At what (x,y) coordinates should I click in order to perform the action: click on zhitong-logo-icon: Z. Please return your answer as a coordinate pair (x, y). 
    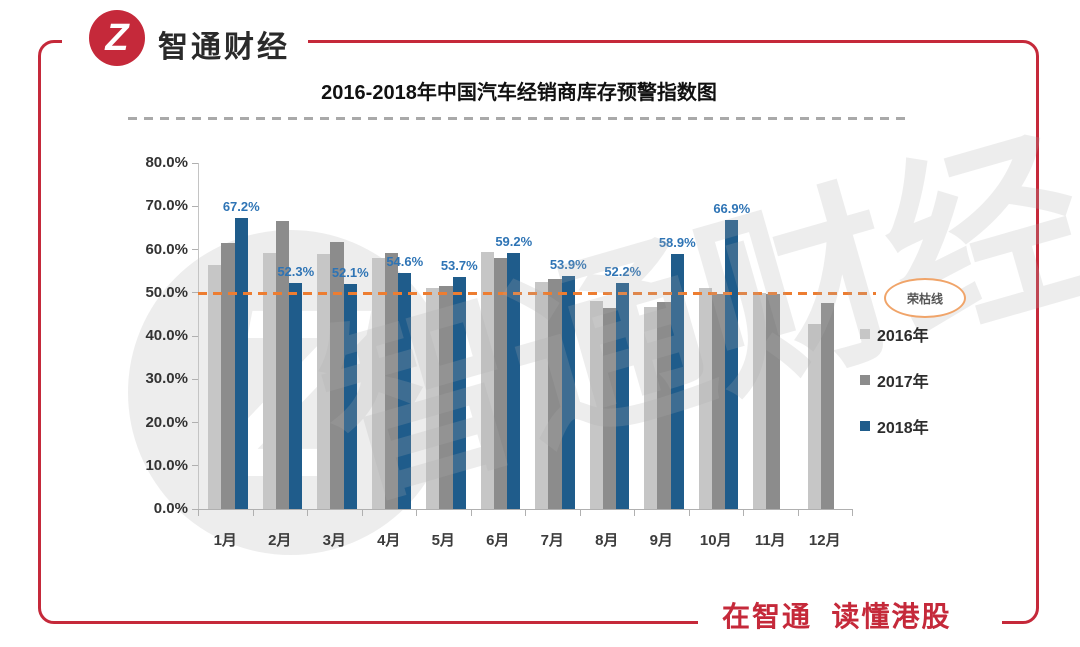
    Looking at the image, I should click on (117, 38).